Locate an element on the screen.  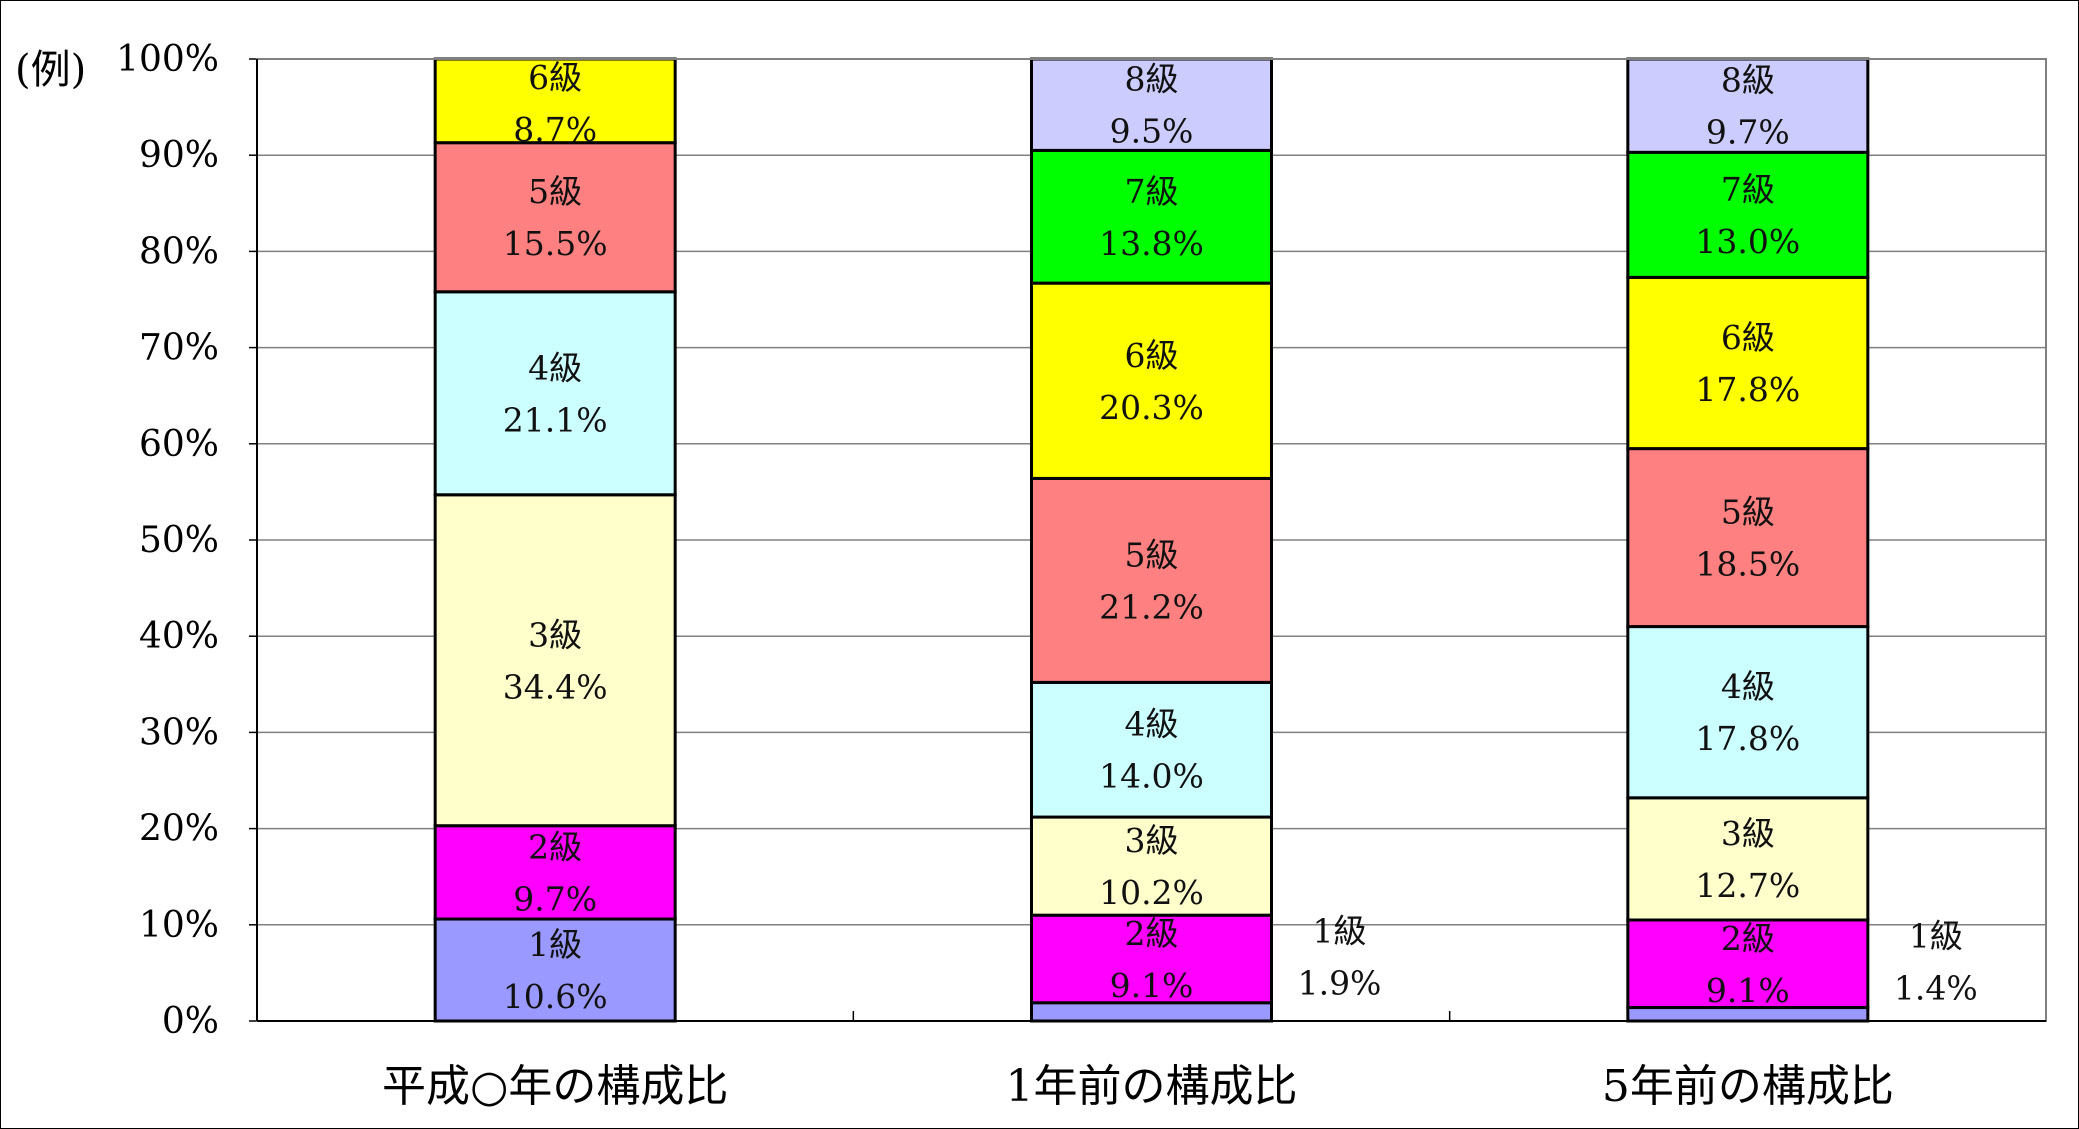
data-label: 1.4% is located at coordinates (1936, 988).